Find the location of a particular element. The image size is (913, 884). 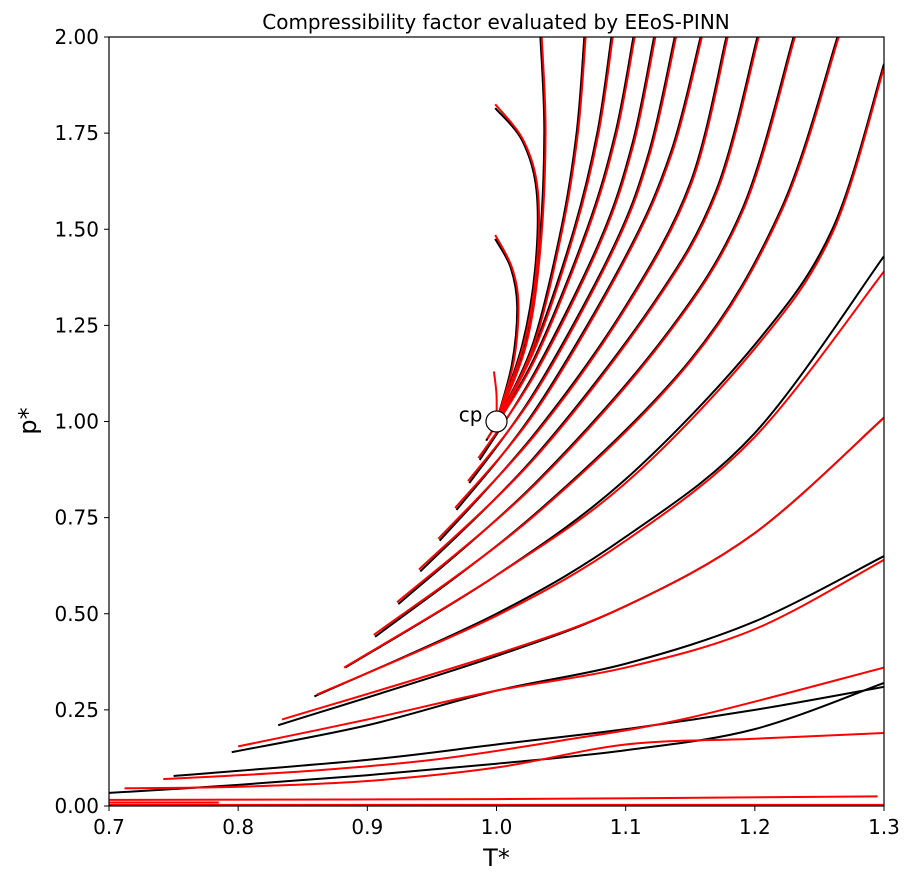

y-tick-label: 1.75 is located at coordinates (76, 133).